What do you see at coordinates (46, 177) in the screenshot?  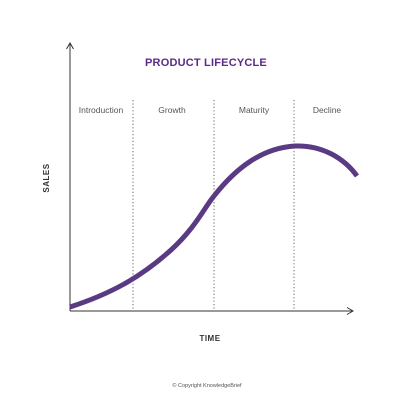 I see `y-axis-label: SALES` at bounding box center [46, 177].